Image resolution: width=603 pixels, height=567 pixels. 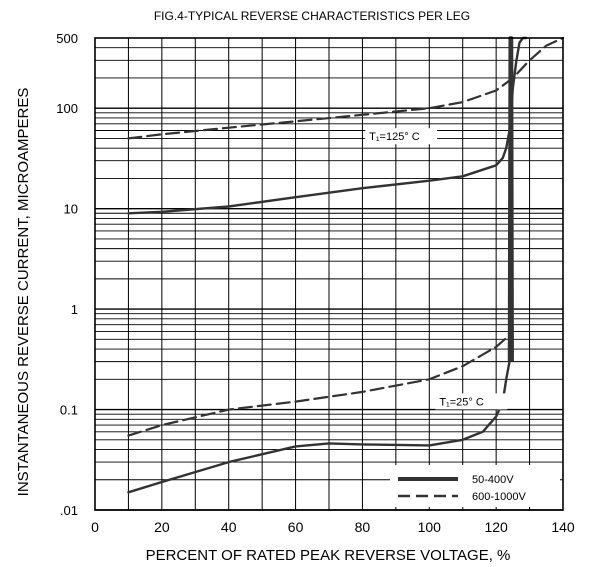 What do you see at coordinates (436, 269) in the screenshot?
I see `annotations: T₁=125° C T₁=25° C` at bounding box center [436, 269].